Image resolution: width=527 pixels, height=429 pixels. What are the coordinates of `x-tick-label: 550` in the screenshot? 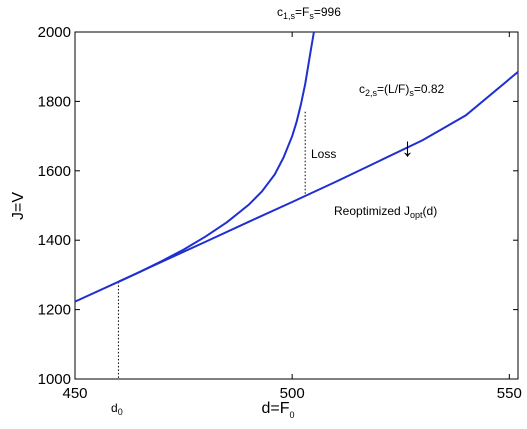 It's located at (509, 393).